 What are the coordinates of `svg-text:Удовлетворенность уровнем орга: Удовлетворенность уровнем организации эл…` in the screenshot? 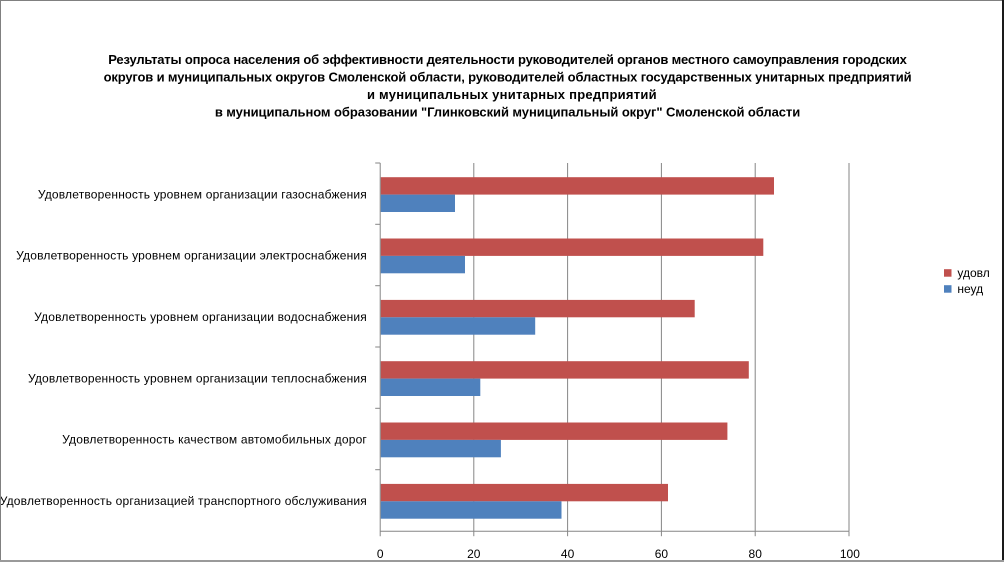 It's located at (191, 256).